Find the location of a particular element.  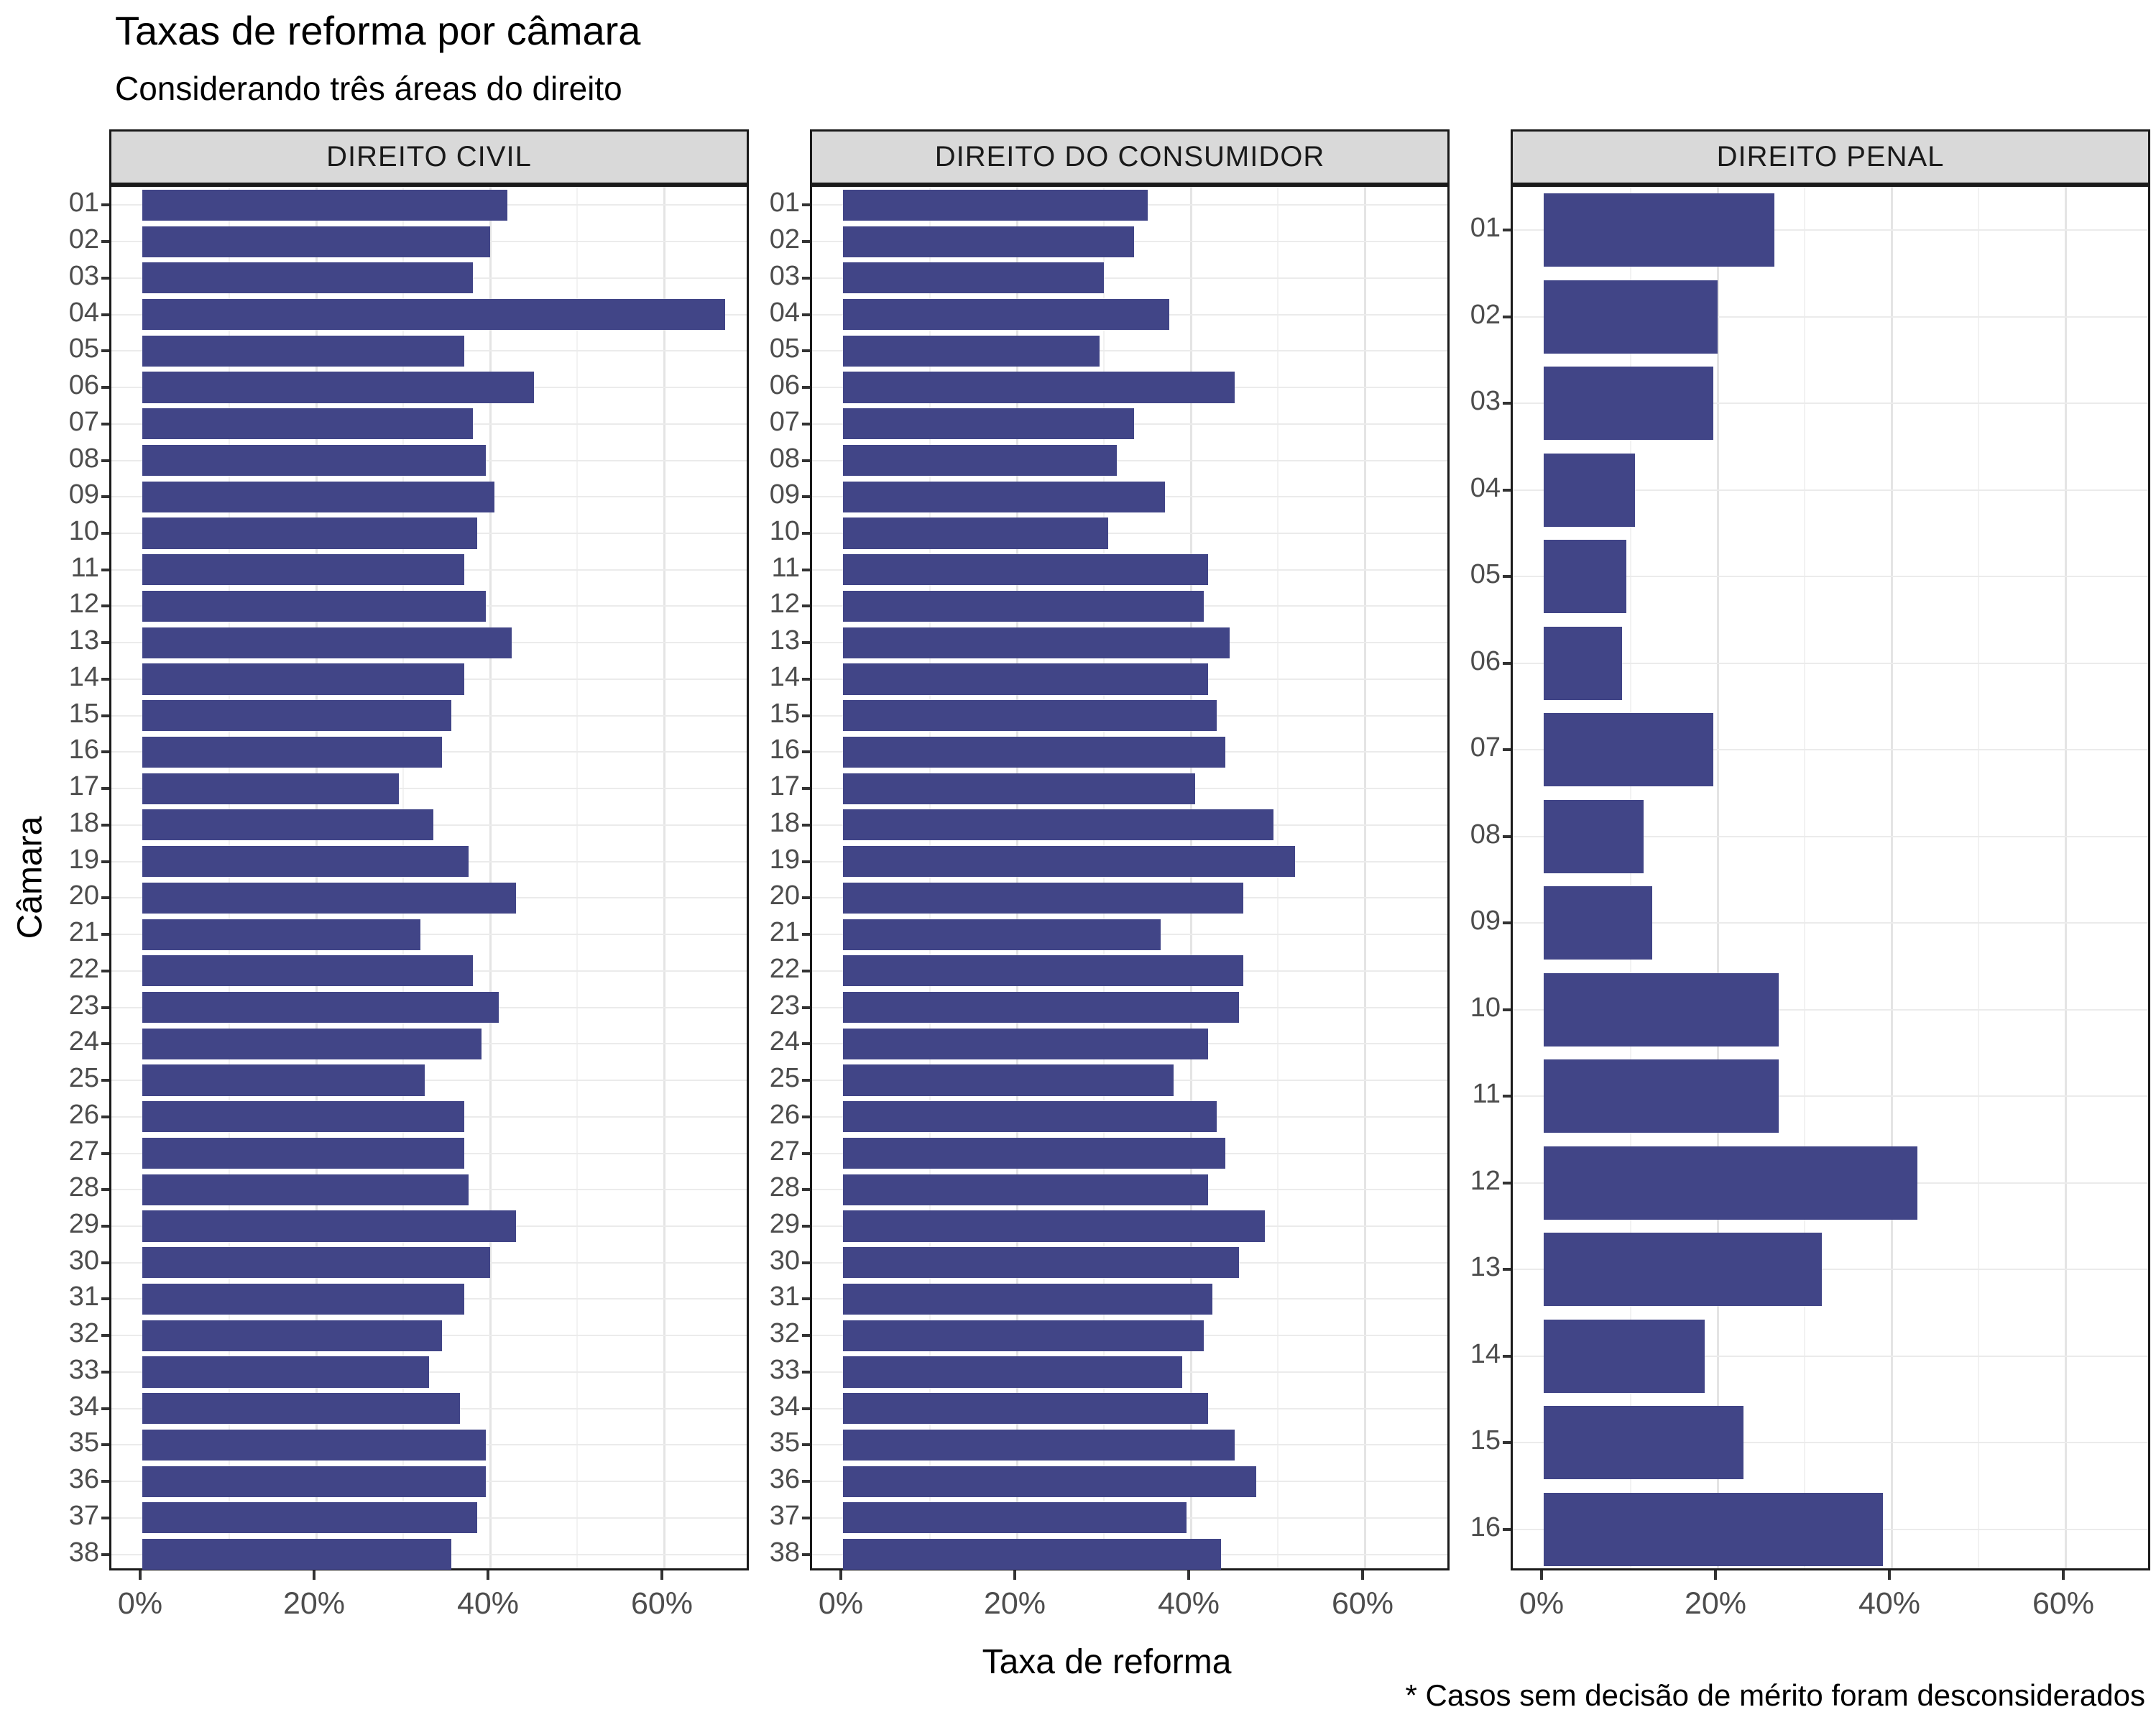

facet-strip-label: DIREITO PENAL is located at coordinates (1831, 157).